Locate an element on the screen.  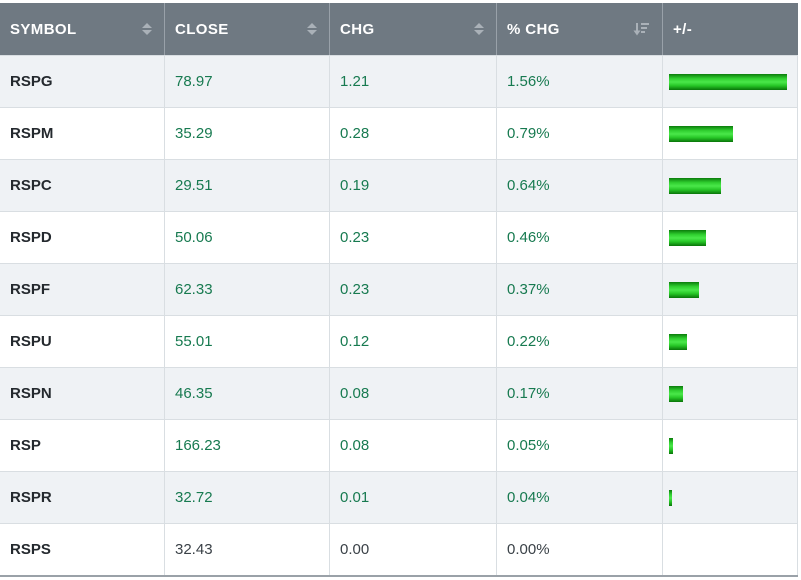
chg-cell-value: 0.01 is located at coordinates (355, 497).